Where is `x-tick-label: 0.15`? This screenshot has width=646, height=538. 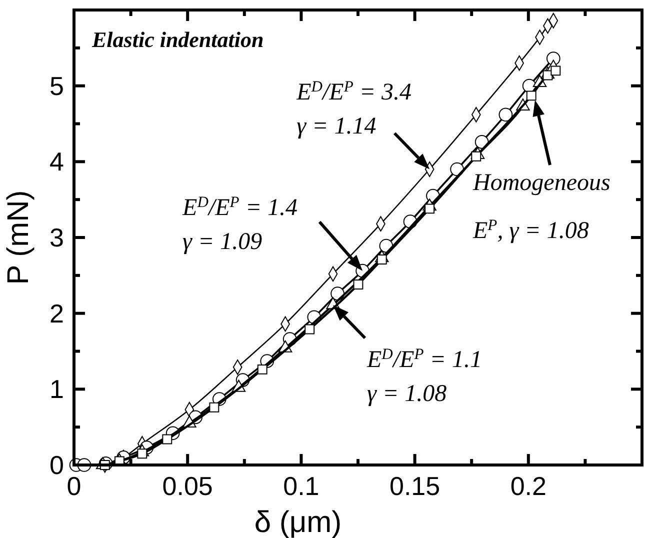 x-tick-label: 0.15 is located at coordinates (414, 486).